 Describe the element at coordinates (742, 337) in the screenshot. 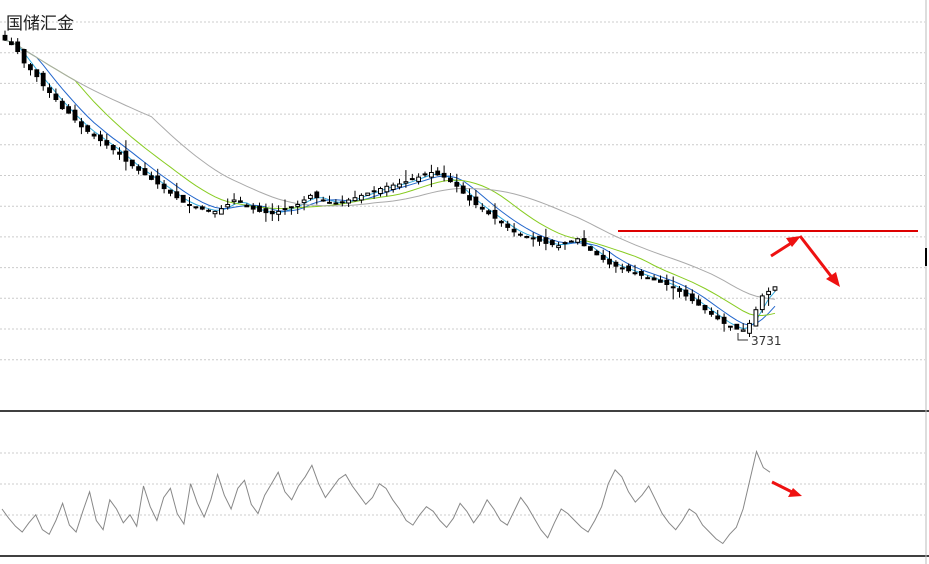

I see `low-marker` at that location.